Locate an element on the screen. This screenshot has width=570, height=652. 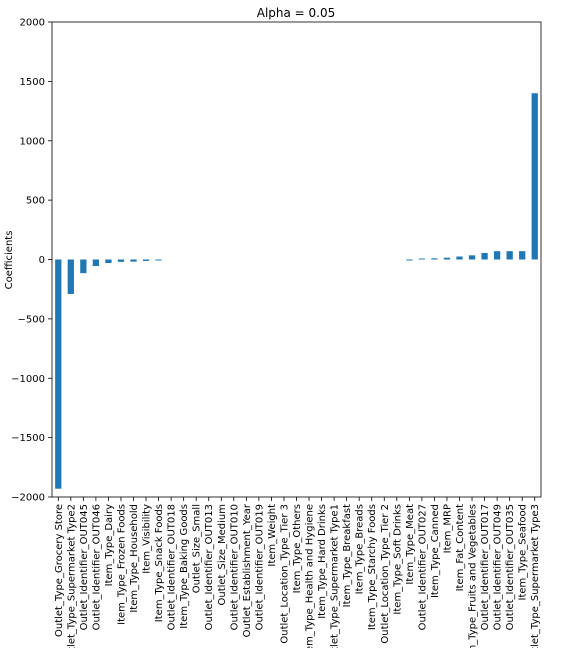
x-tick-label: Outlet_Type_Supermarket Type2 is located at coordinates (71, 576).